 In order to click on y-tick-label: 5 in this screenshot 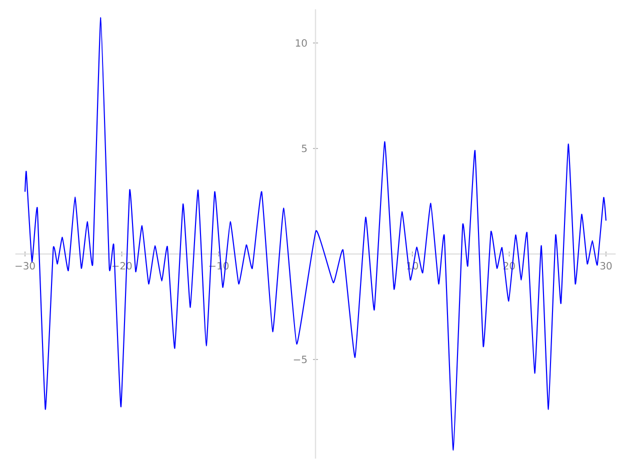, I will do `click(304, 148)`.